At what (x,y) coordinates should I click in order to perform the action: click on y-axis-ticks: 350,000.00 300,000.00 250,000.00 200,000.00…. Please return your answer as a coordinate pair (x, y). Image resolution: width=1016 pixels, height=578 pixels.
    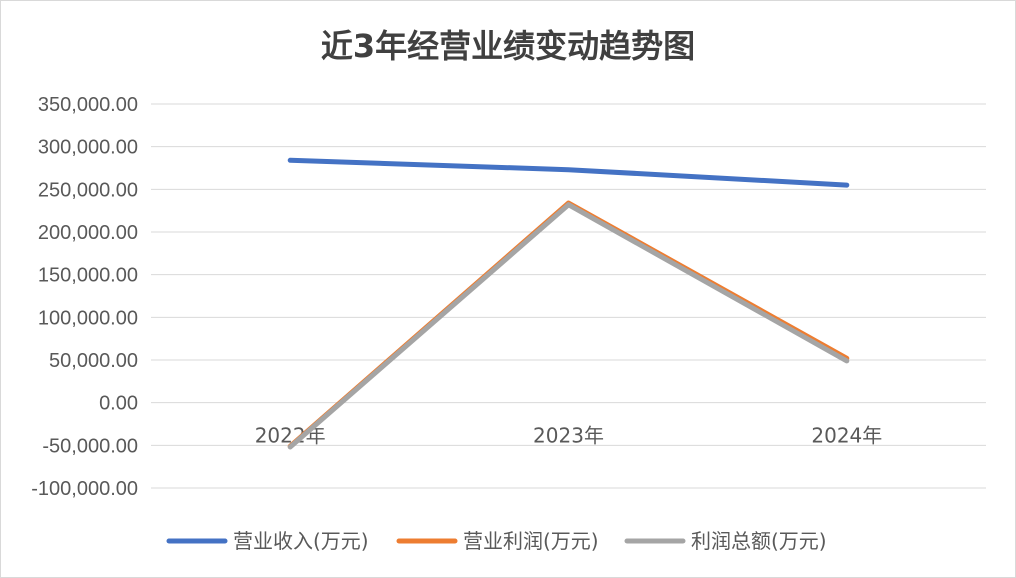
    Looking at the image, I should click on (84, 297).